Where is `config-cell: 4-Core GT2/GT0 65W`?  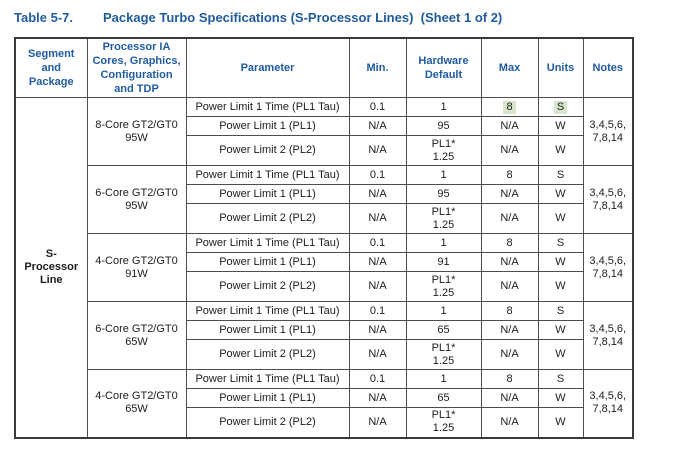
config-cell: 4-Core GT2/GT0 65W is located at coordinates (136, 403).